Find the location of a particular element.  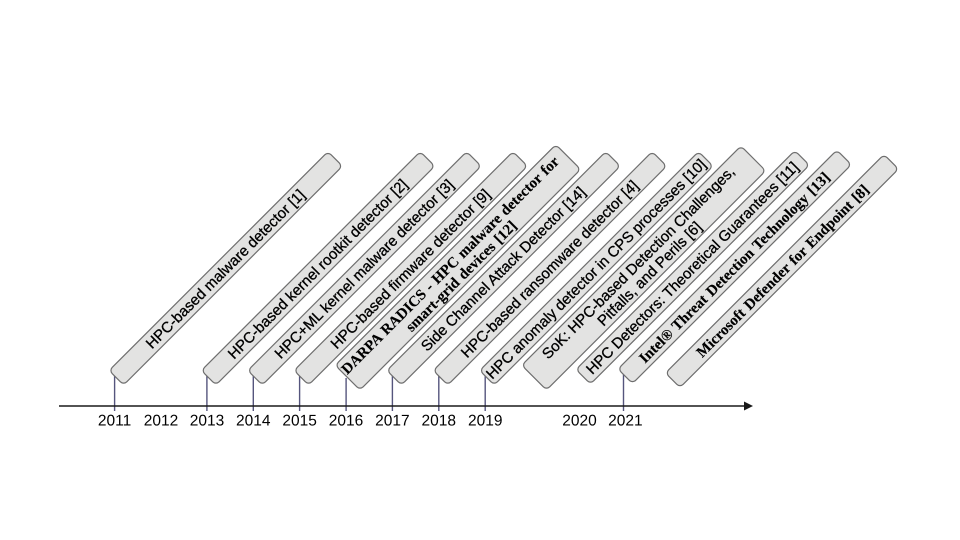

svg-text: 2016 is located at coordinates (346, 421).